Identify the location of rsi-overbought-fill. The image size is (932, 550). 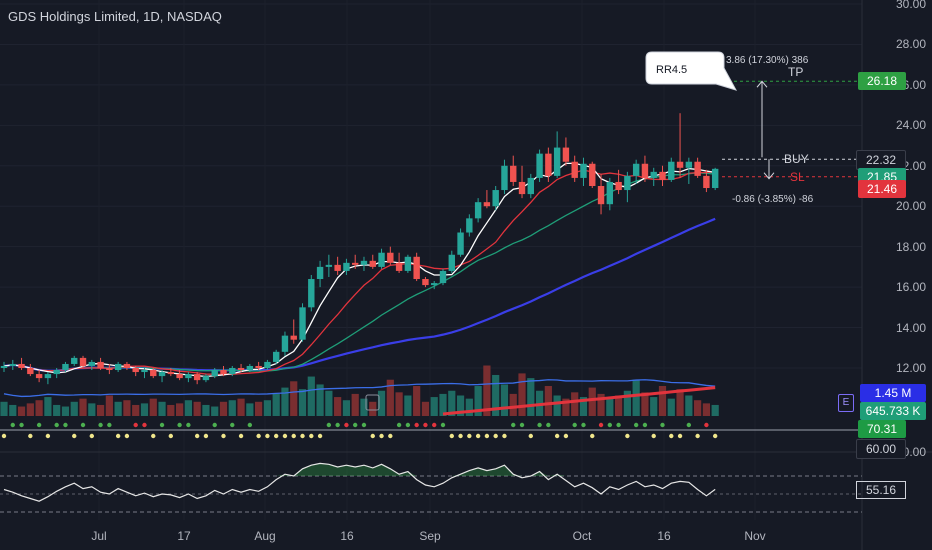
(360, 469).